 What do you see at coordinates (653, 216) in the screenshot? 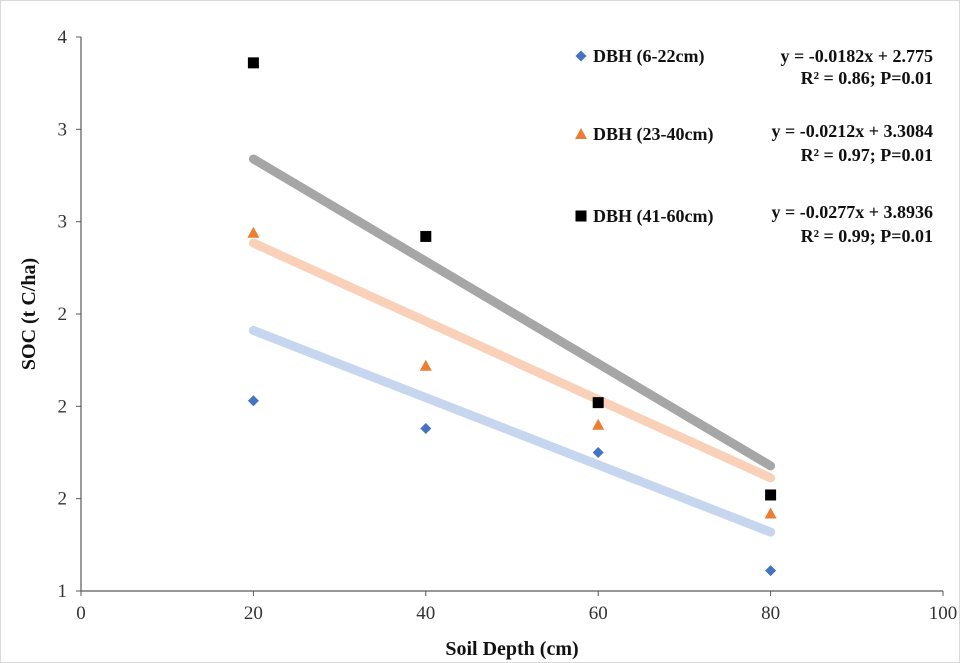
I see `legend-label-series-3: DBH (41-60cm)` at bounding box center [653, 216].